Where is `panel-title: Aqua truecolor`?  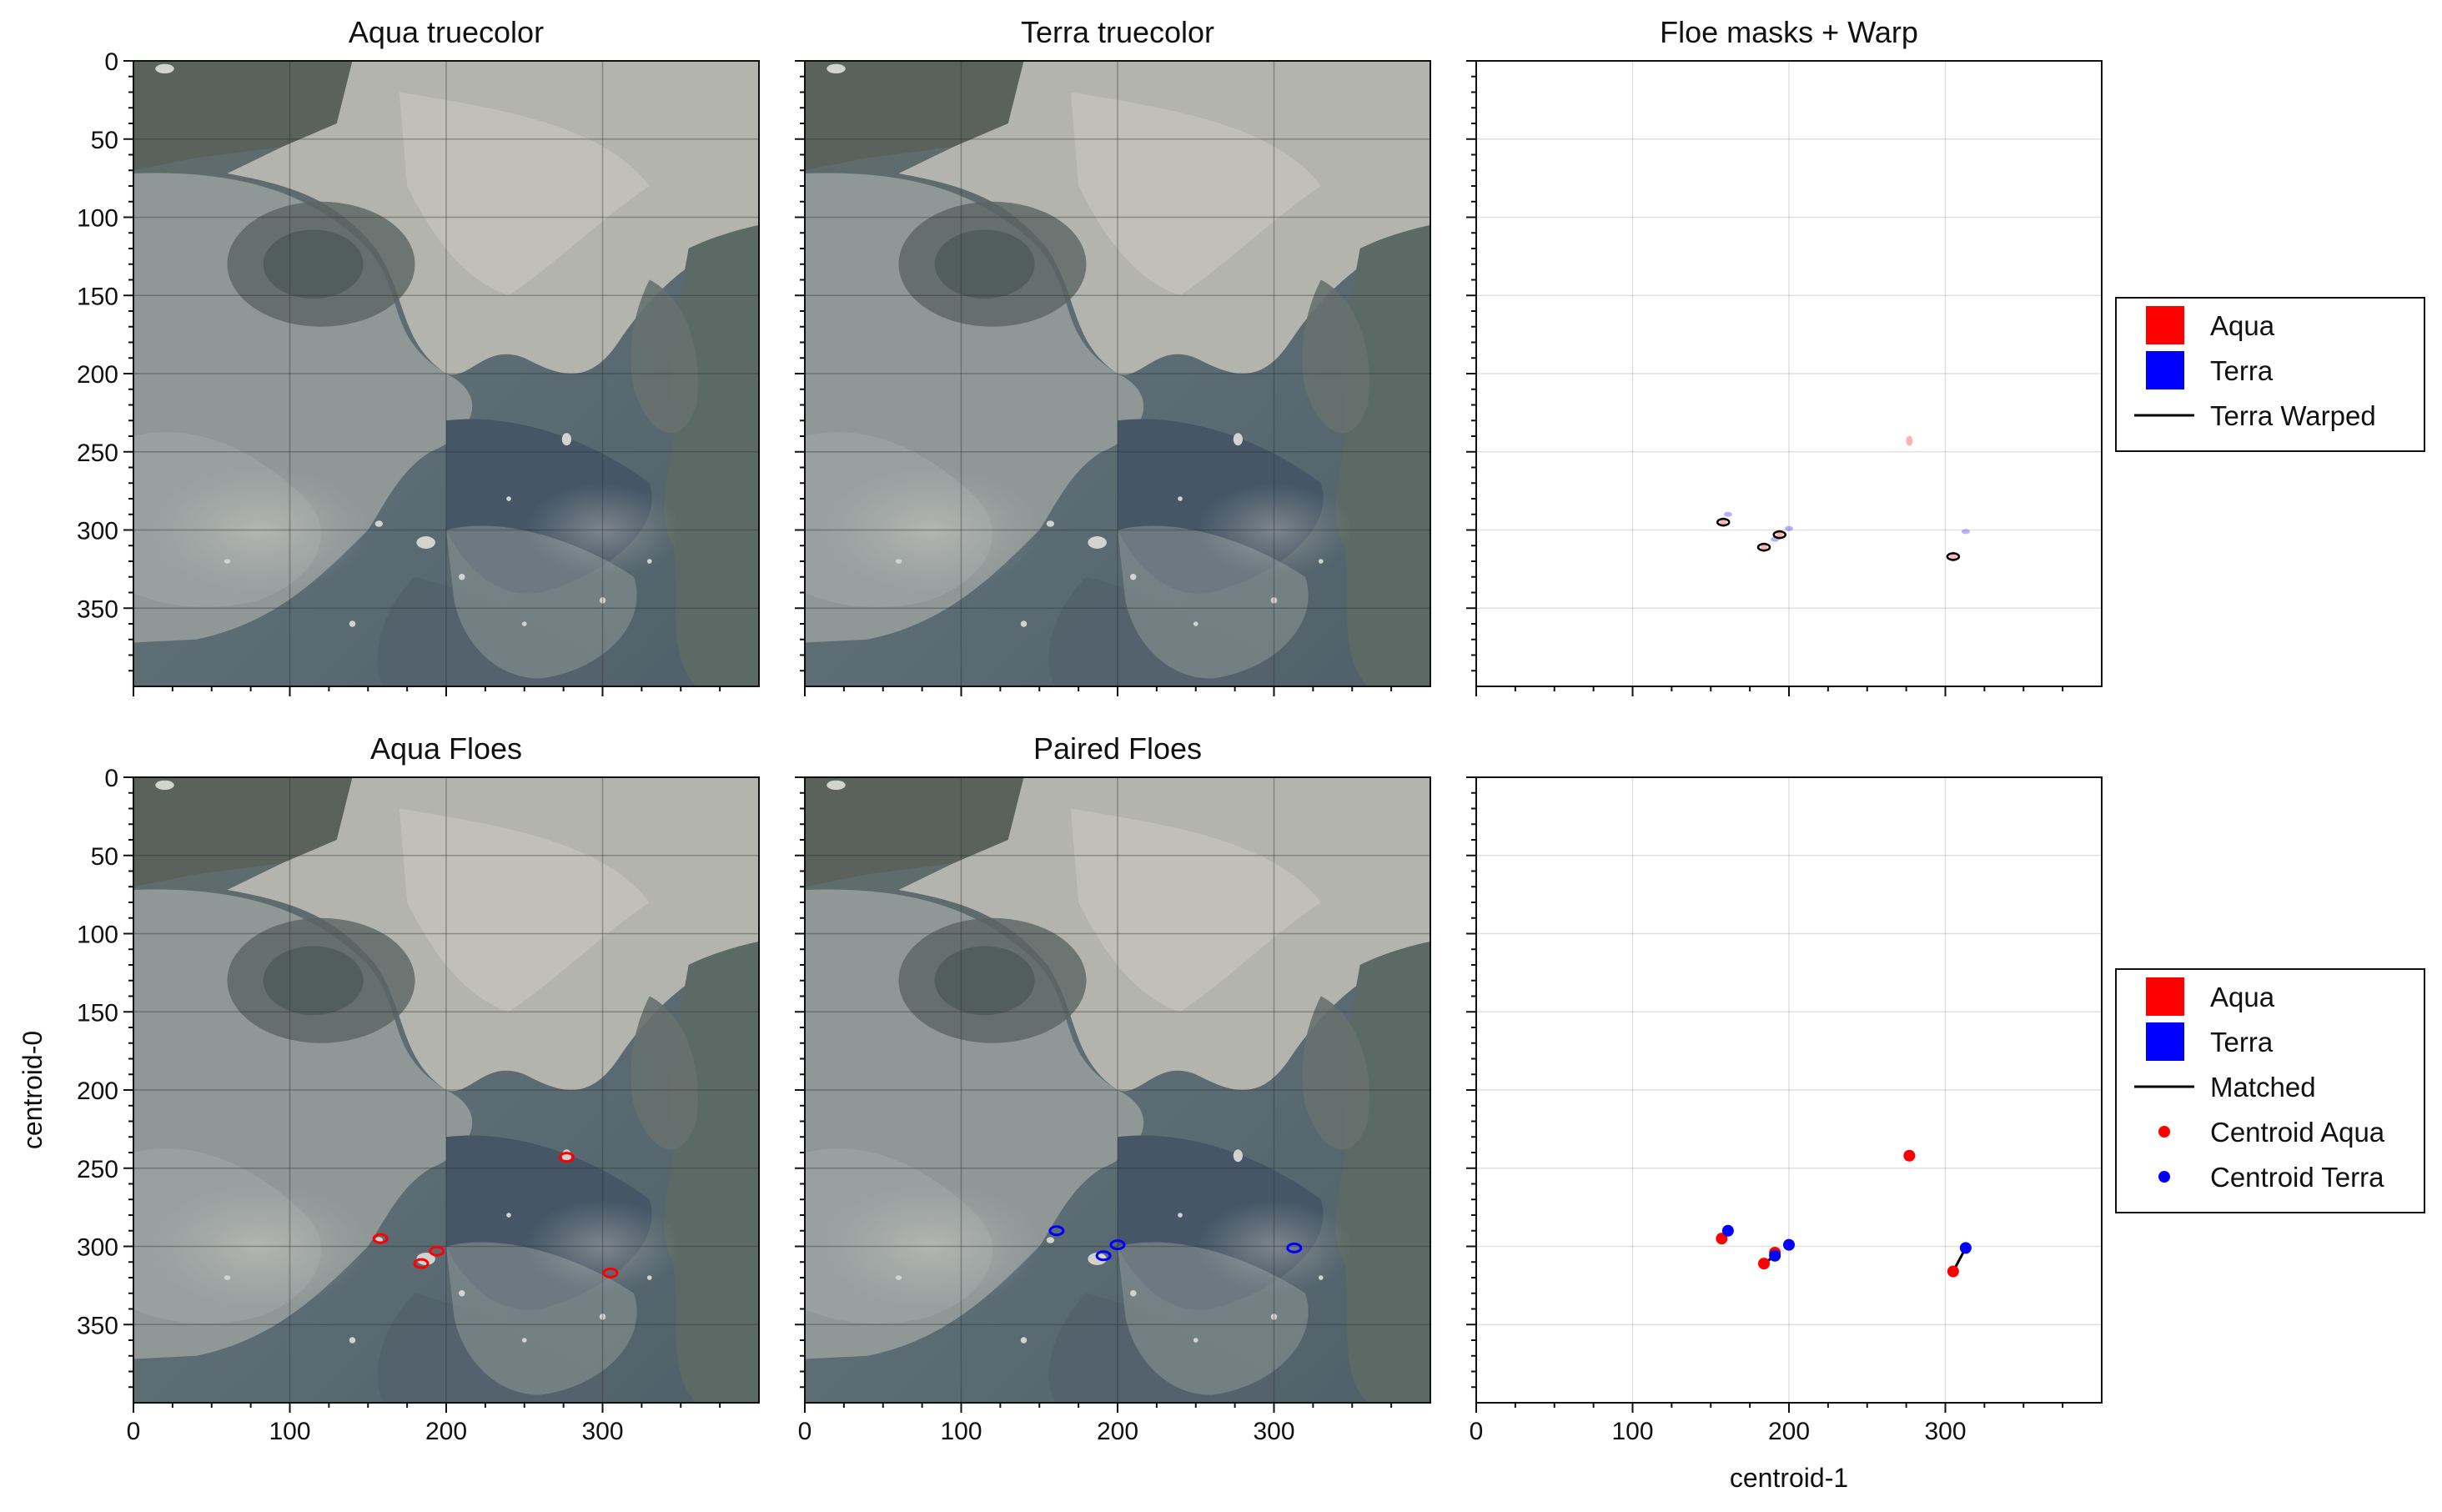
panel-title: Aqua truecolor is located at coordinates (446, 32).